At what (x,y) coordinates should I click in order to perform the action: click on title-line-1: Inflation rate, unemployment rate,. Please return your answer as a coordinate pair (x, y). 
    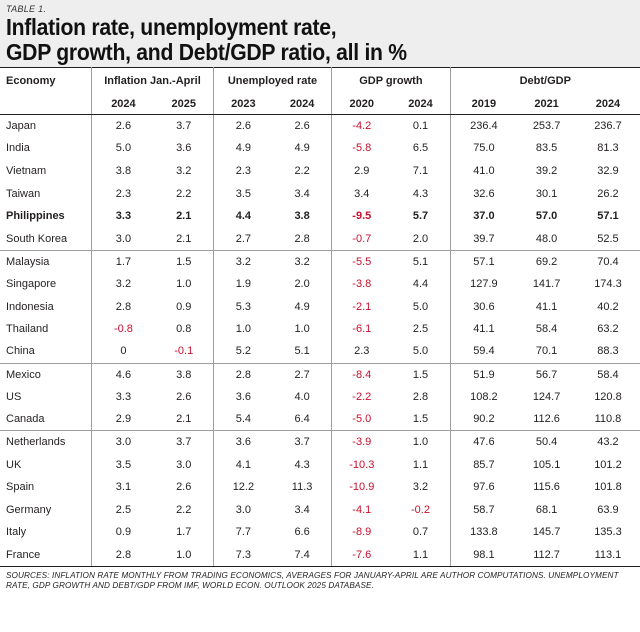
    Looking at the image, I should click on (171, 27).